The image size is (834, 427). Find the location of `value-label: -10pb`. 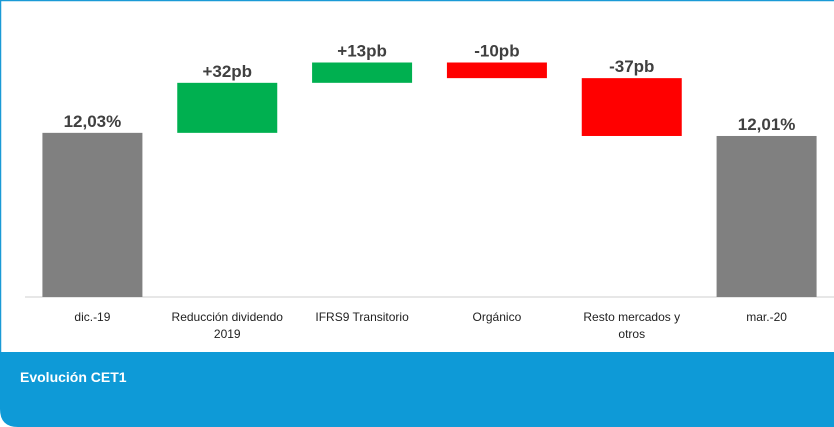

value-label: -10pb is located at coordinates (496, 51).